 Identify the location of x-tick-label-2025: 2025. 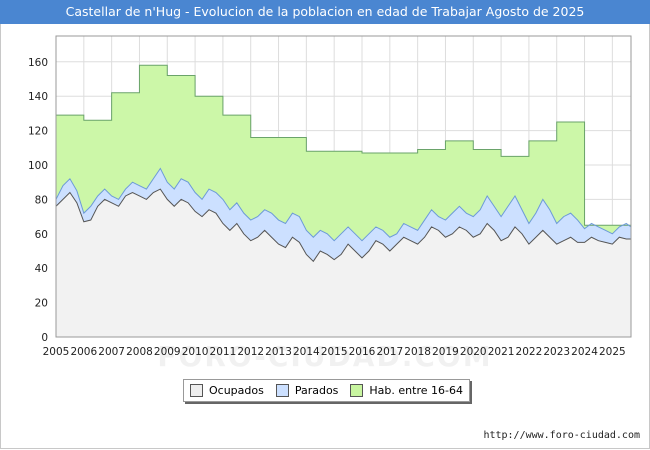
(612, 352).